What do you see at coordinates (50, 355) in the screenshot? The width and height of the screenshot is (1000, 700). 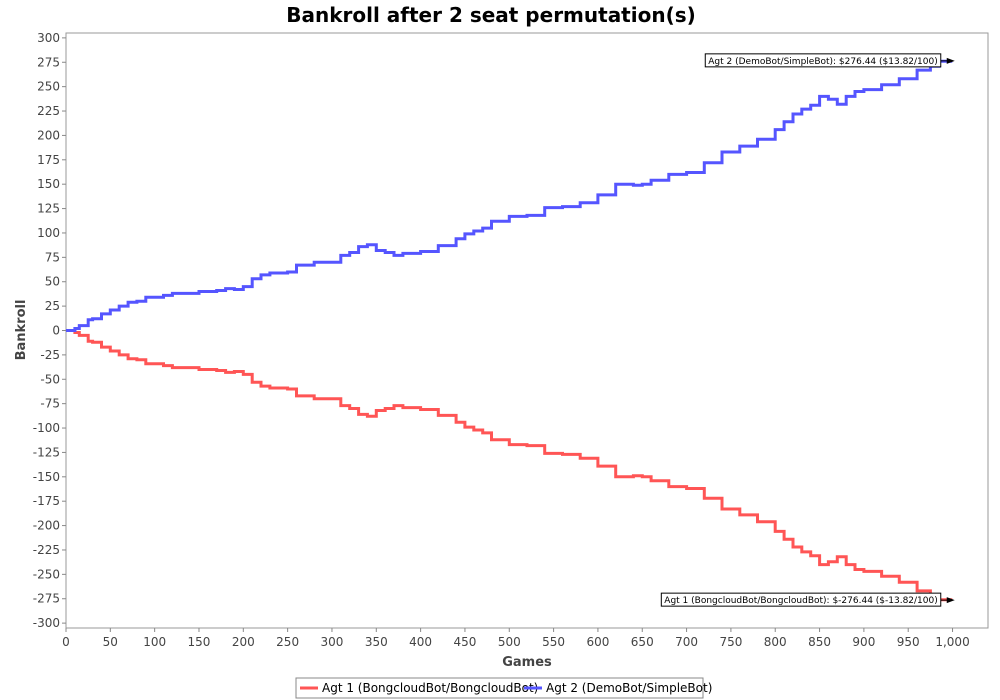 I see `y-tick-label: -25` at bounding box center [50, 355].